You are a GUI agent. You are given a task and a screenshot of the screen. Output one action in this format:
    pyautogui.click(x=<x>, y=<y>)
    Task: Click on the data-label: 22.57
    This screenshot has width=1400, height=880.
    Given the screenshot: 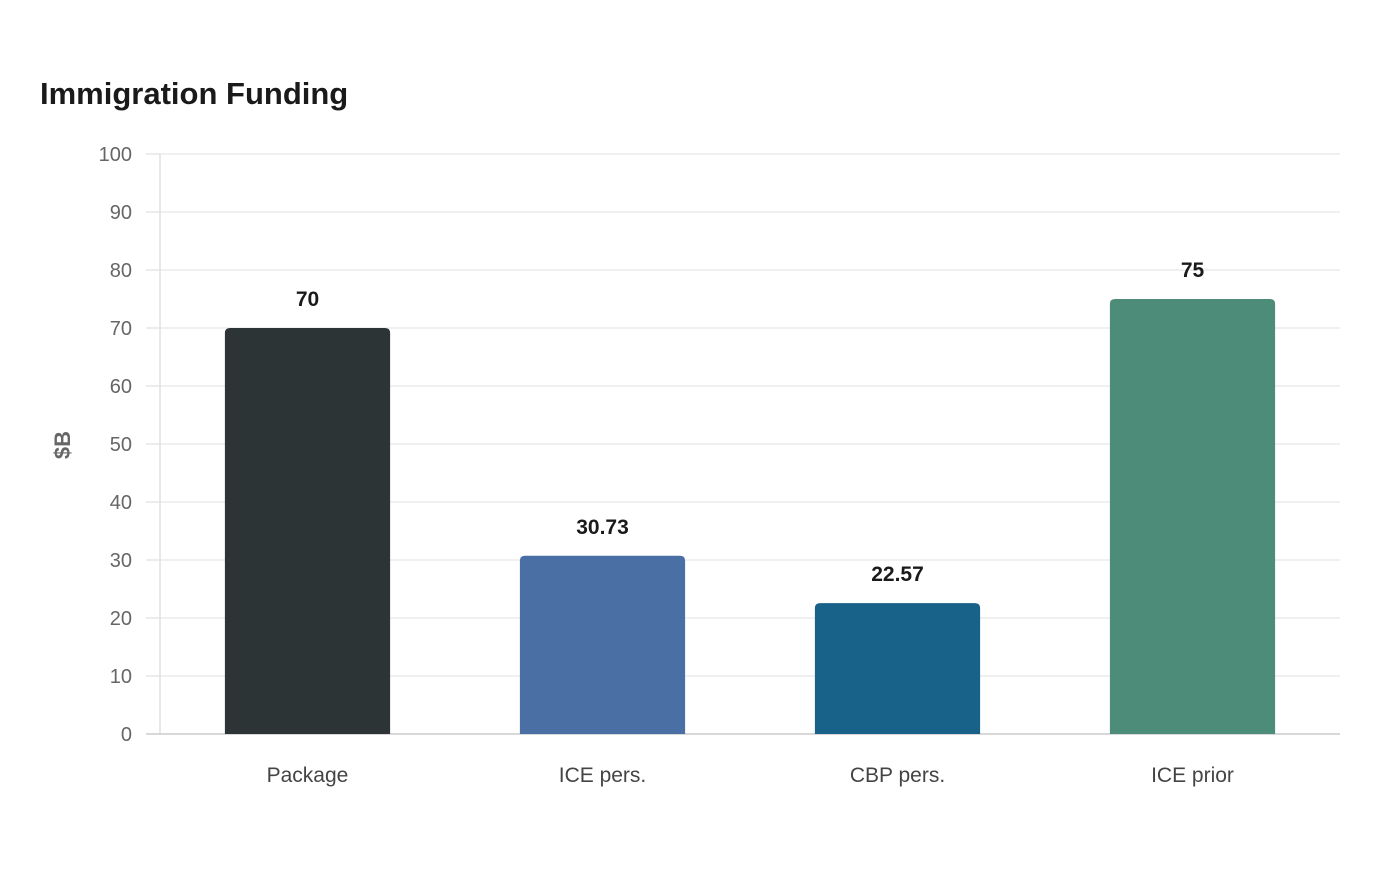 What is the action you would take?
    pyautogui.click(x=897, y=574)
    